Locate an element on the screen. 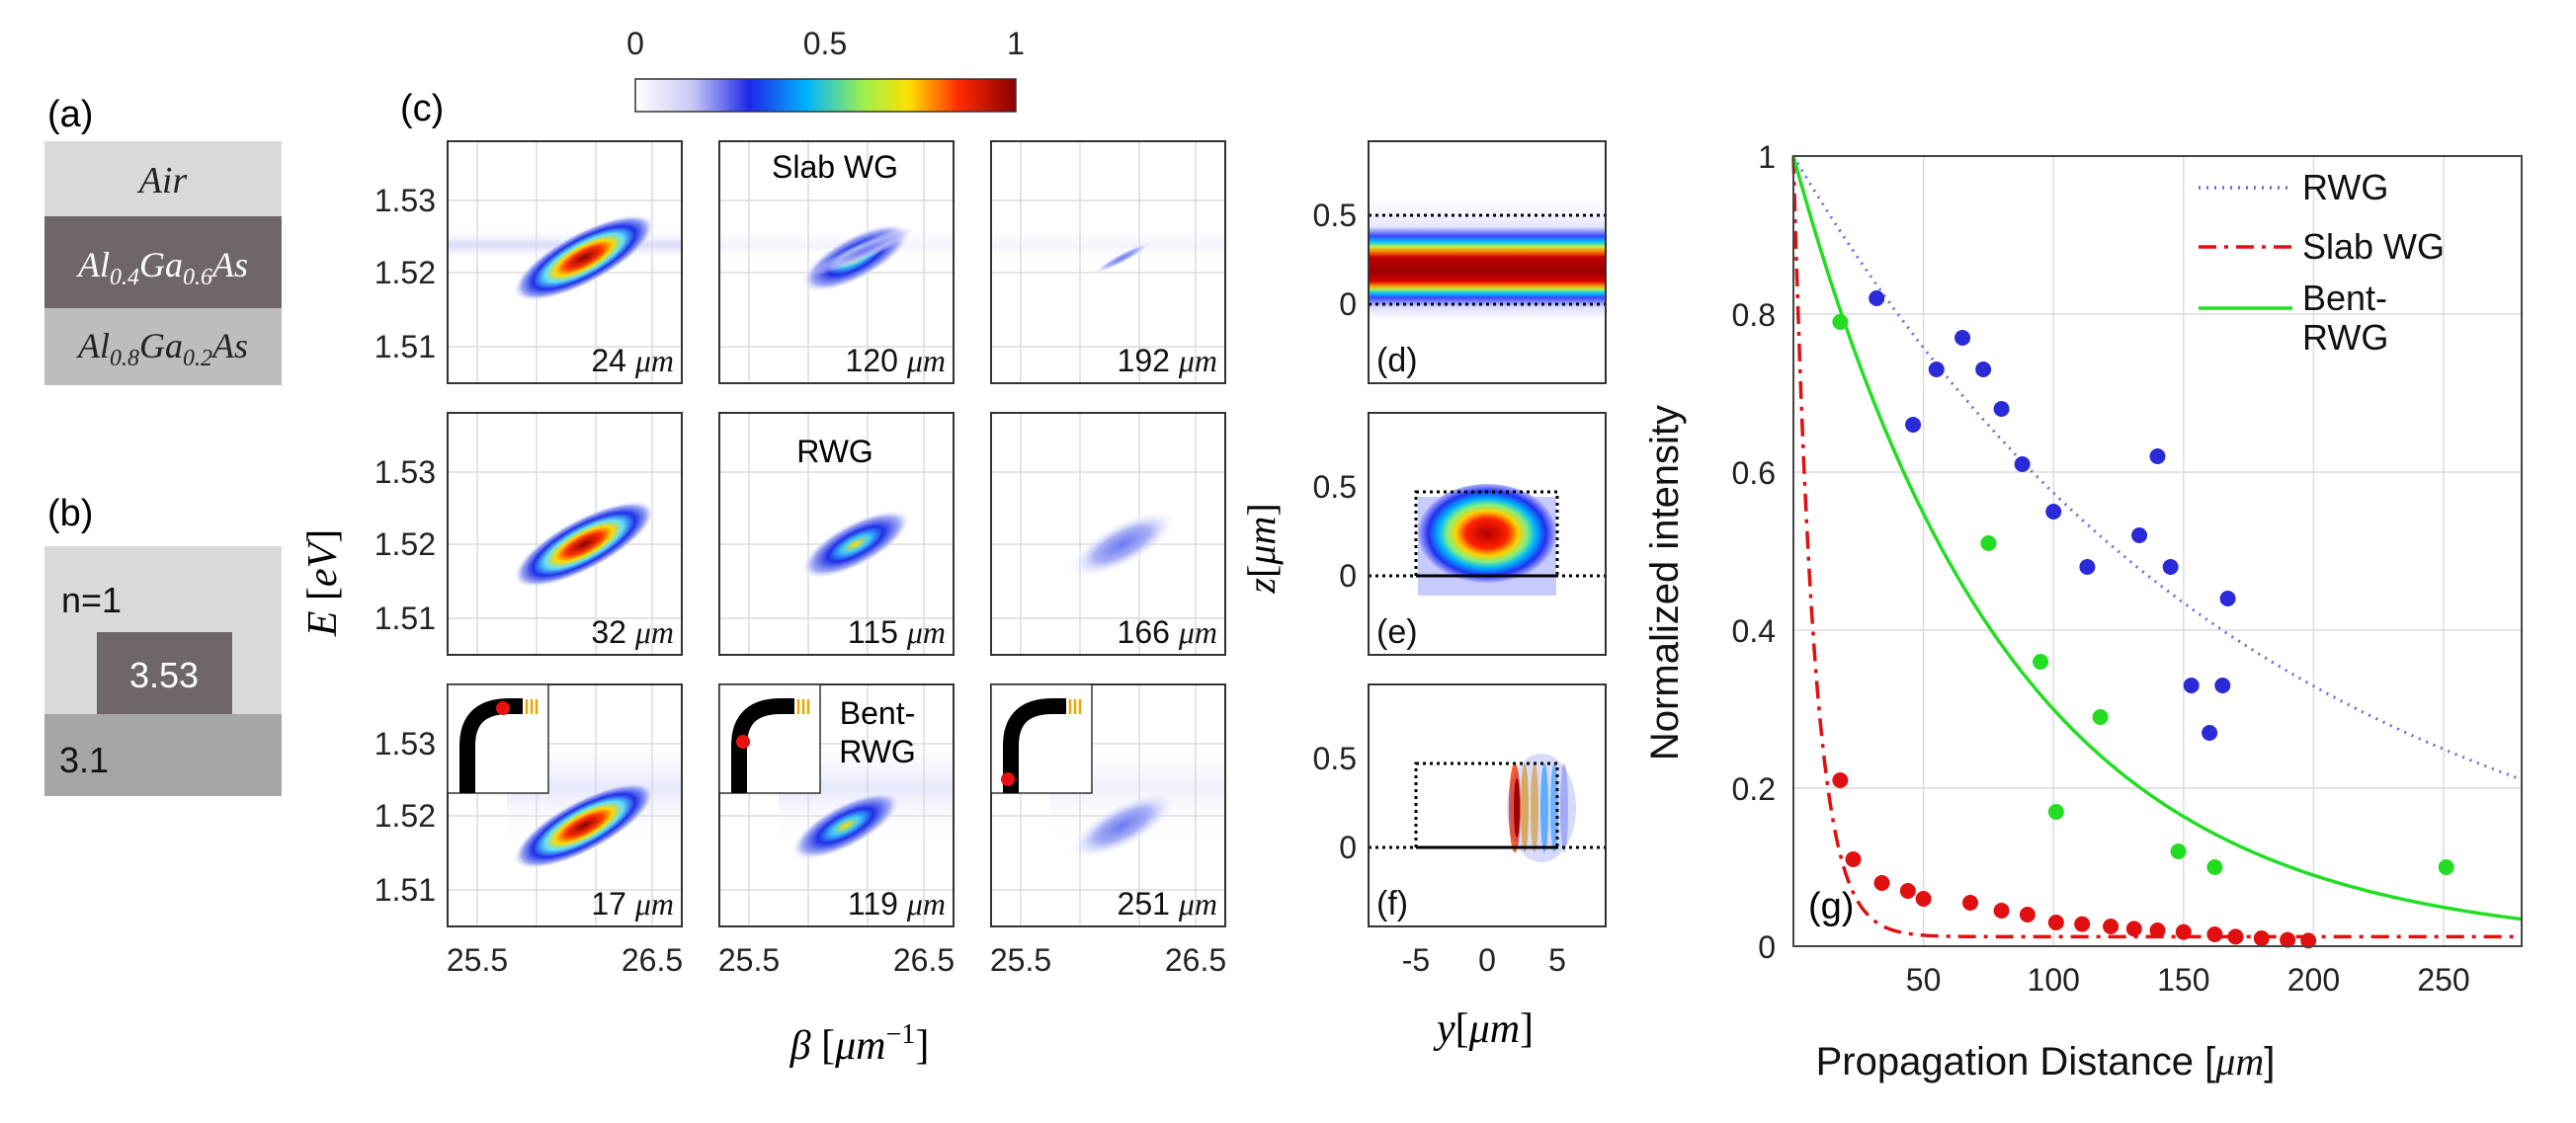 This screenshot has height=1123, width=2576. mode-panel-d: (d) is located at coordinates (1487, 262).